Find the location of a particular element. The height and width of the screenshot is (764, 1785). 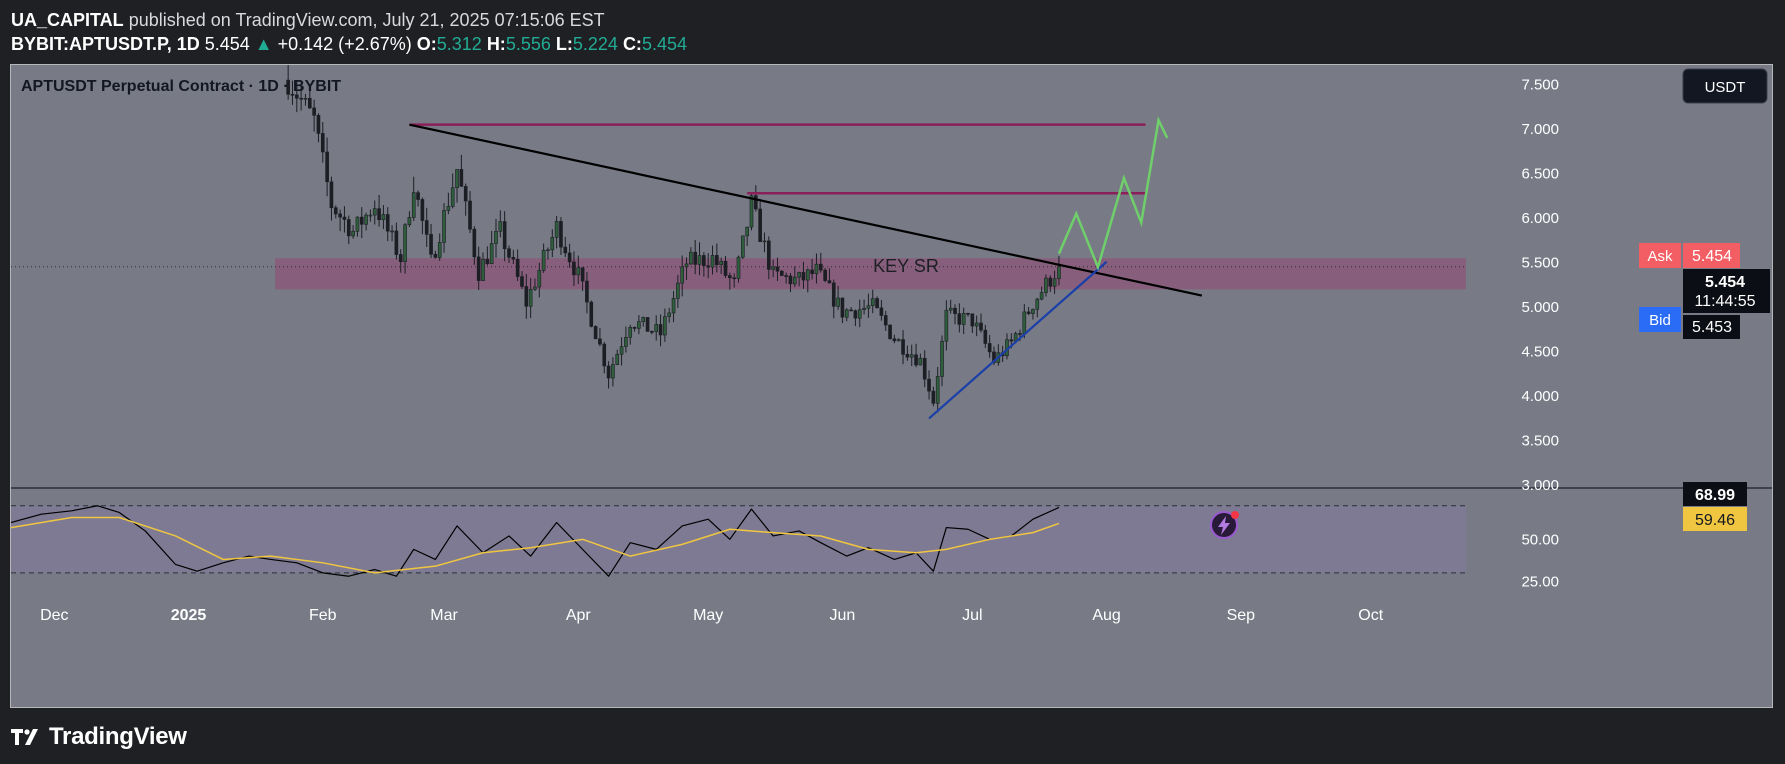

price-axis-tick: 5.000 is located at coordinates (1540, 307).